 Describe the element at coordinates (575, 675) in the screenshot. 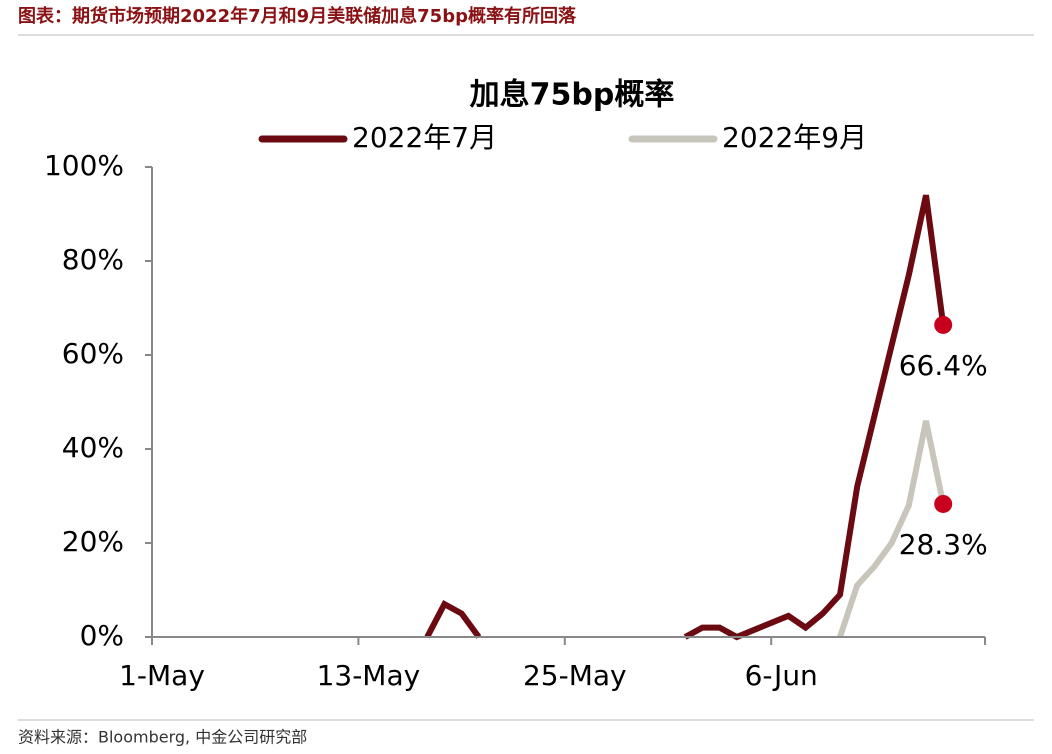

I see `x-tick-label: 25-May` at that location.